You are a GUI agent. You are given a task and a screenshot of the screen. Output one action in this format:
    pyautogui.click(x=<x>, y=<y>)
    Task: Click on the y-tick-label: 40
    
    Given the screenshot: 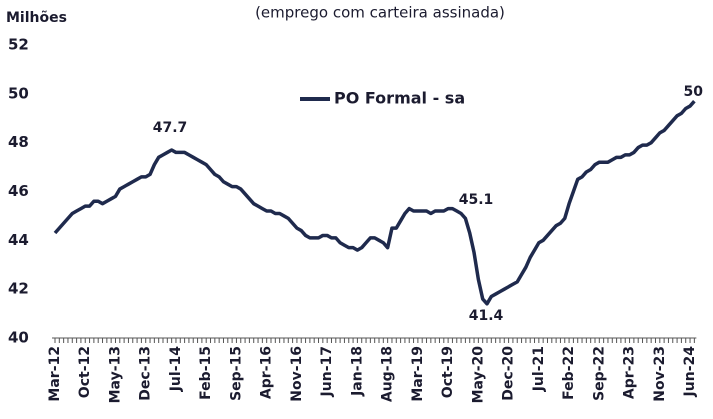 What is the action you would take?
    pyautogui.click(x=18, y=338)
    